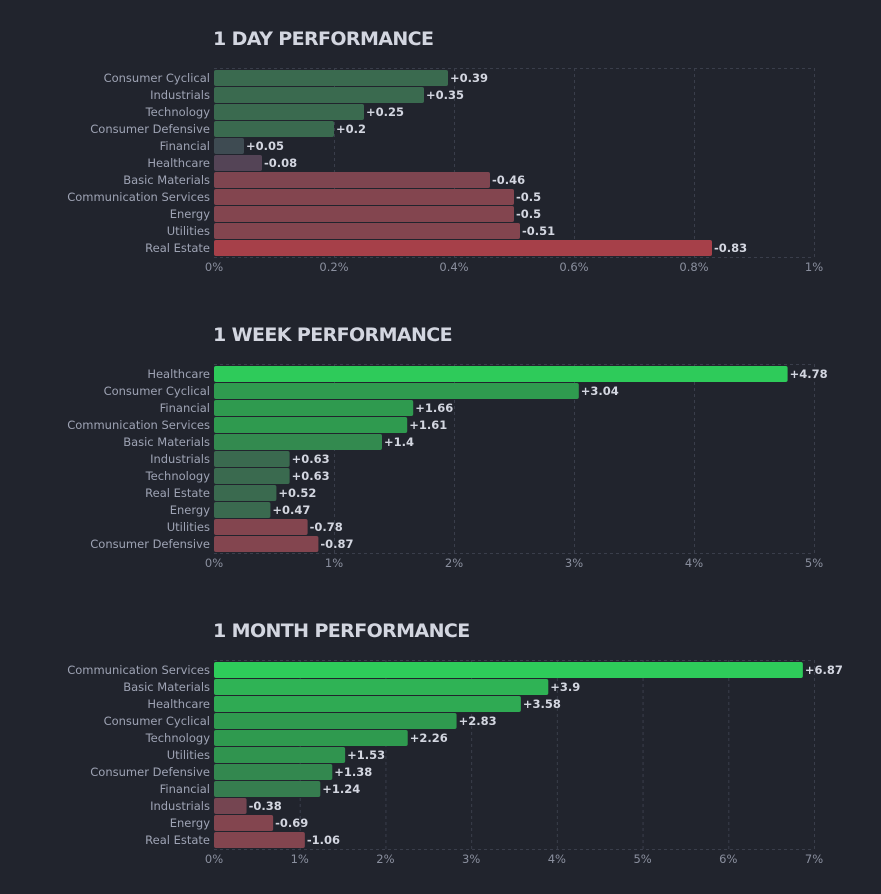  Describe the element at coordinates (429, 738) in the screenshot. I see `value-label: +2.26` at that location.